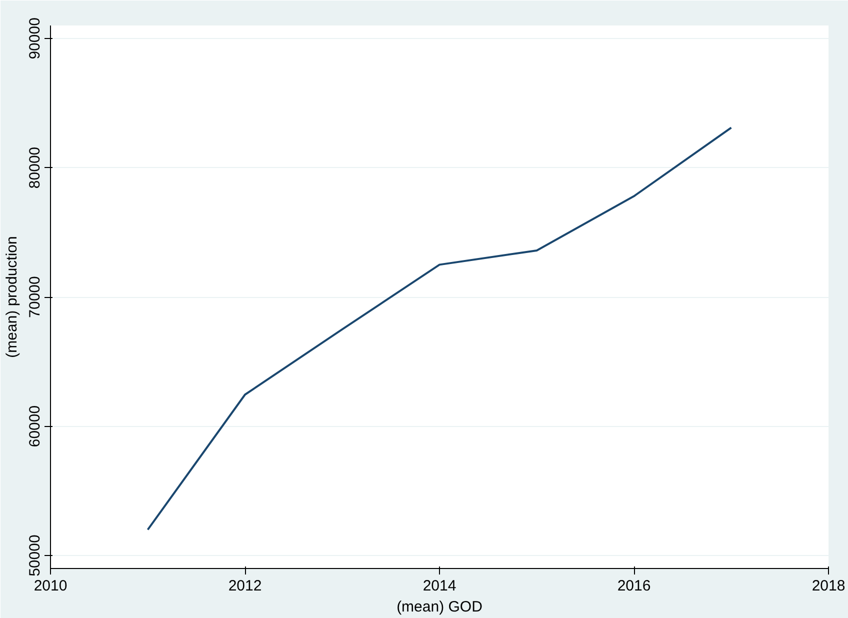  What do you see at coordinates (35, 167) in the screenshot?
I see `y-tick-label: 80000` at bounding box center [35, 167].